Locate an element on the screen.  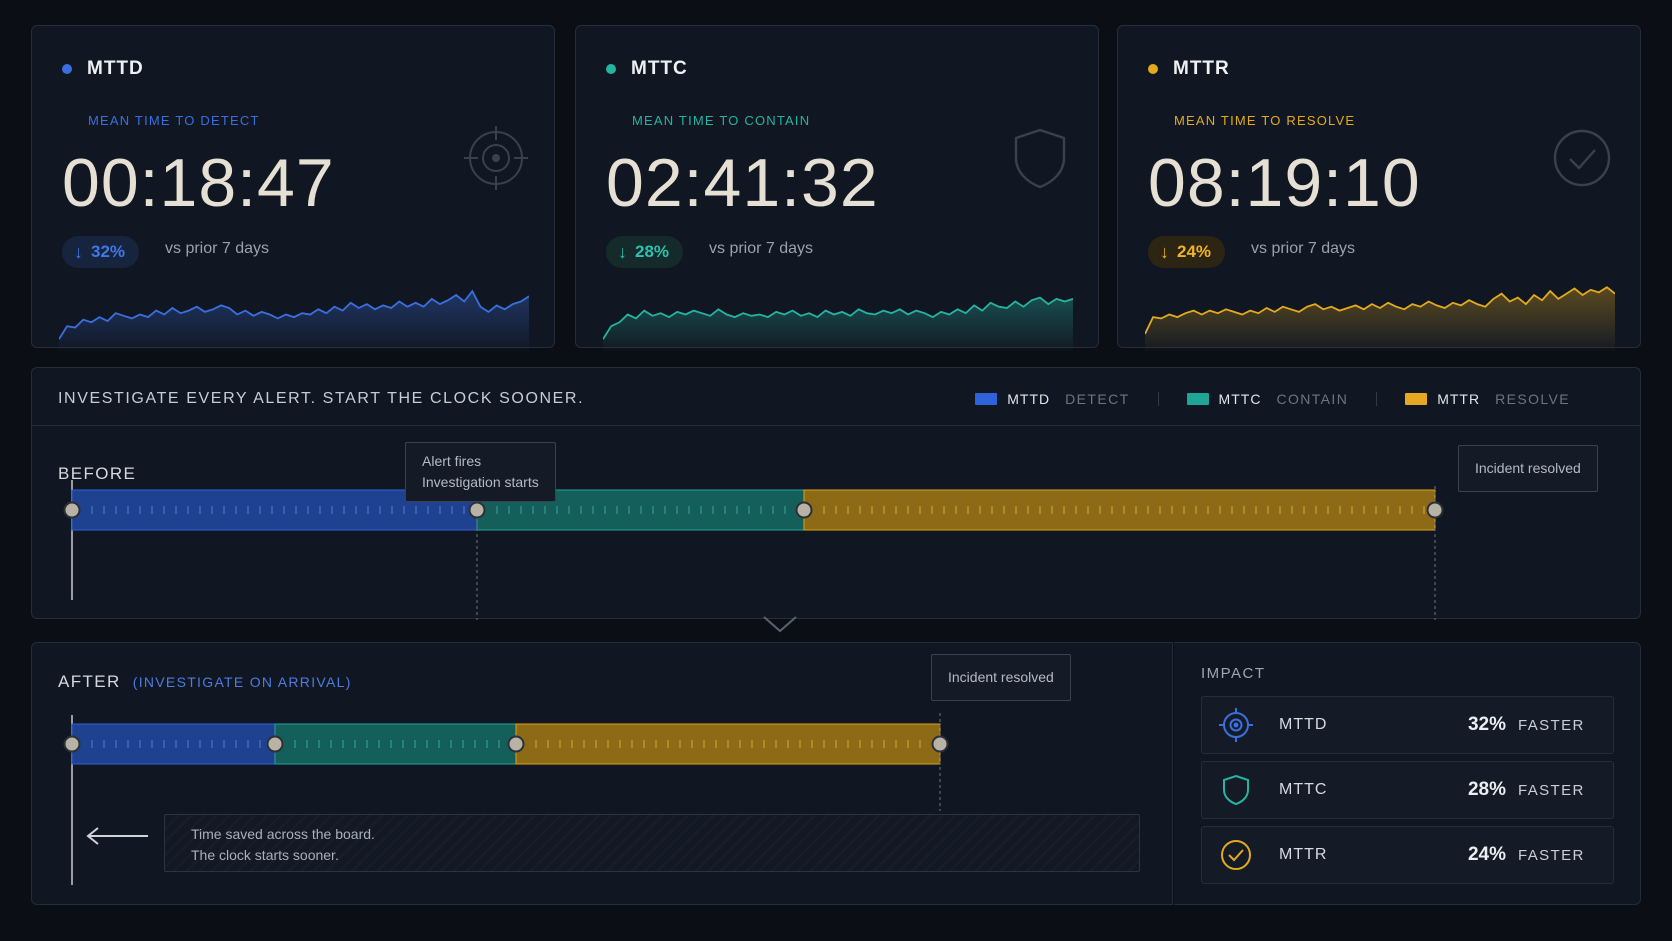
delta-badge: ↓ 24% is located at coordinates (1187, 252).